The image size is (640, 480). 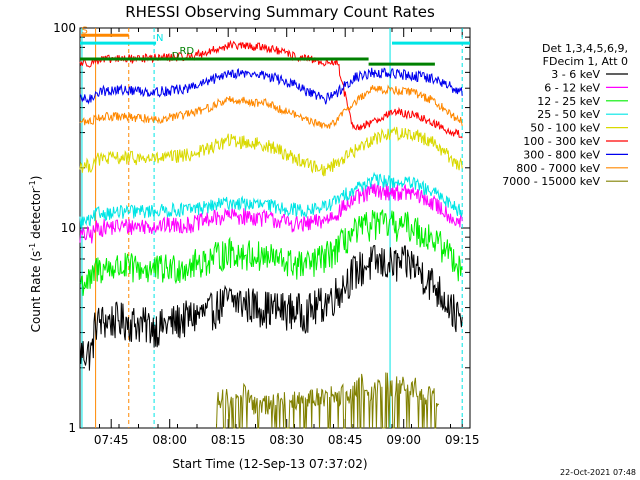 I want to click on flag-annotation: S, so click(x=85, y=30).